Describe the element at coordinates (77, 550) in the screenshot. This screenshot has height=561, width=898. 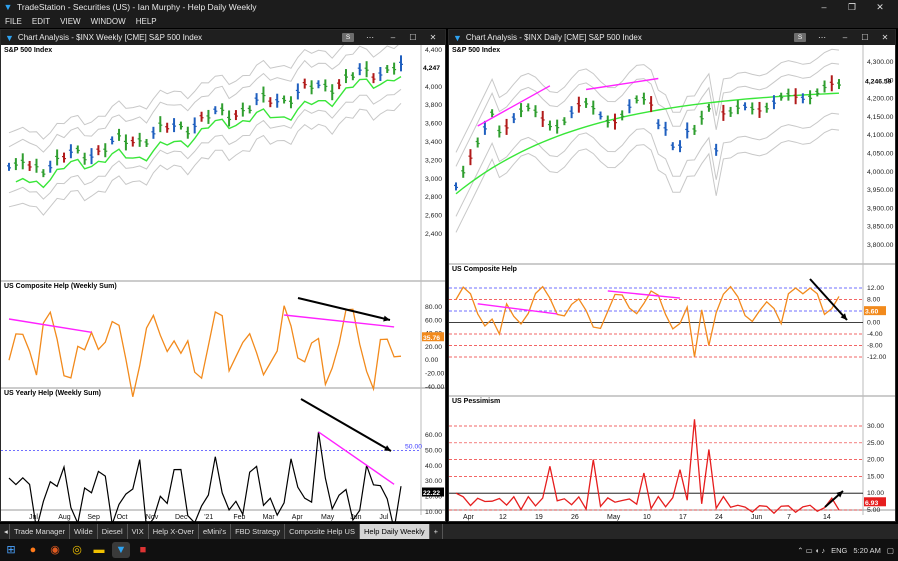
I see `chrome-icon: ◎` at that location.